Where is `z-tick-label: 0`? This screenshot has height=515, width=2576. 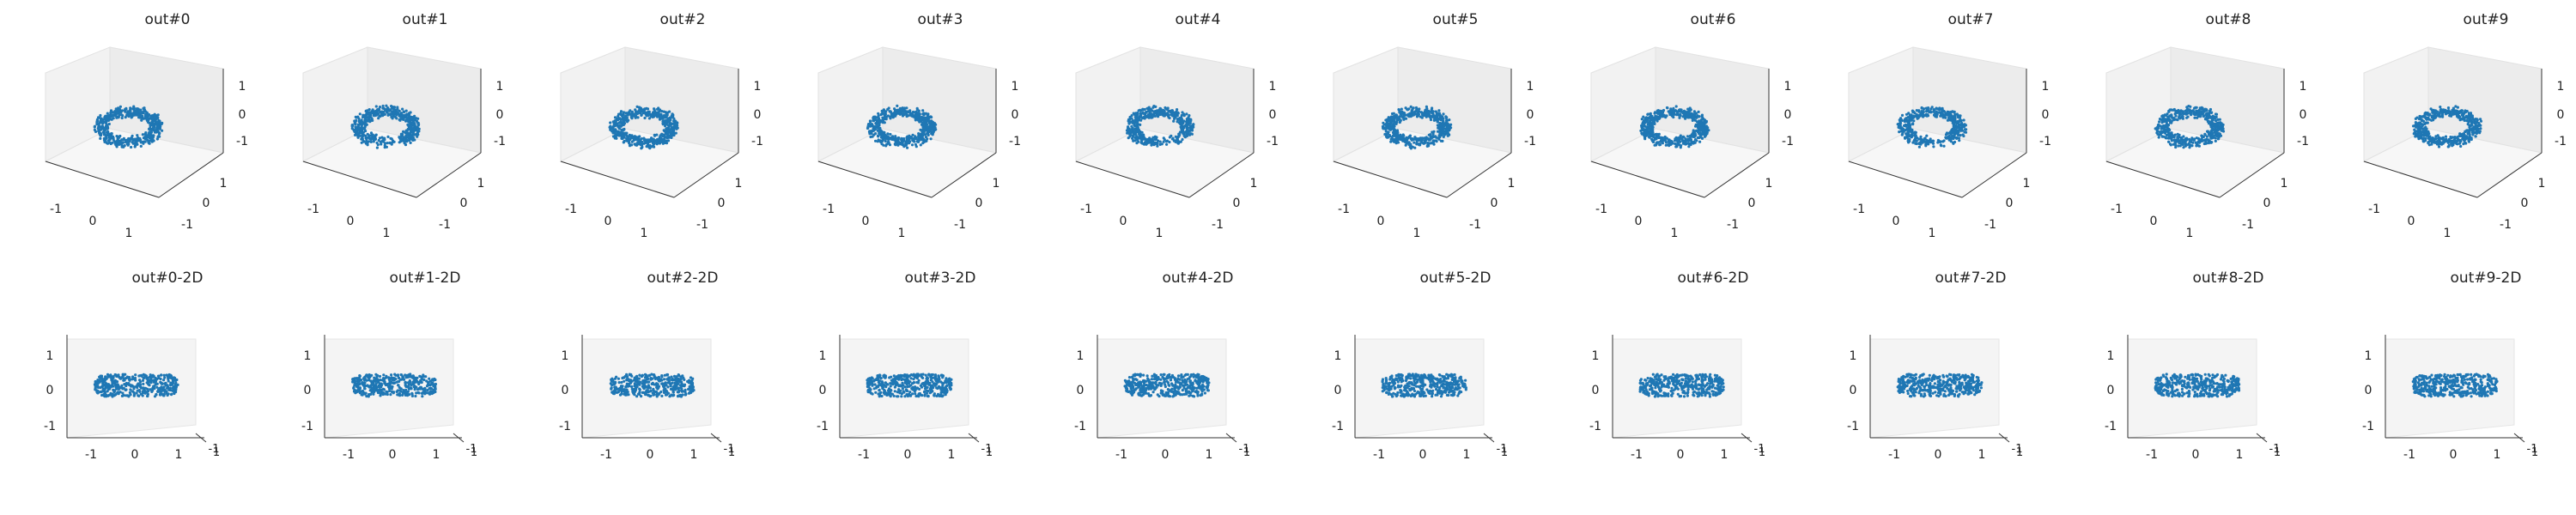
z-tick-label: 0 is located at coordinates (242, 115).